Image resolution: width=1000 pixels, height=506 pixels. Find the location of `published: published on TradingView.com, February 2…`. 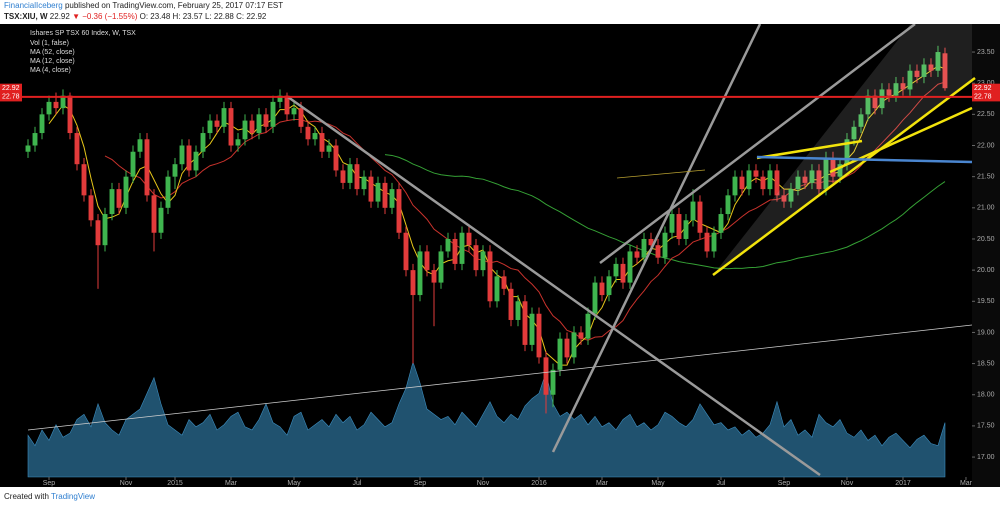

published: published on TradingView.com, February 2… is located at coordinates (174, 5).